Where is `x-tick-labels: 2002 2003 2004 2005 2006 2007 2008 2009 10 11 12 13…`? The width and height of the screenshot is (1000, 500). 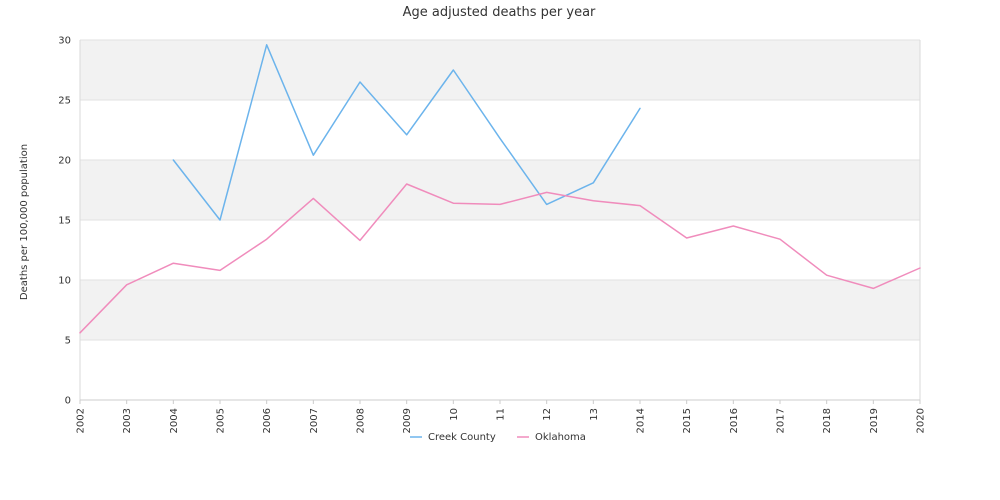 x-tick-labels: 2002 2003 2004 2005 2006 2007 2008 2009 10 11 12 13… is located at coordinates (501, 416).